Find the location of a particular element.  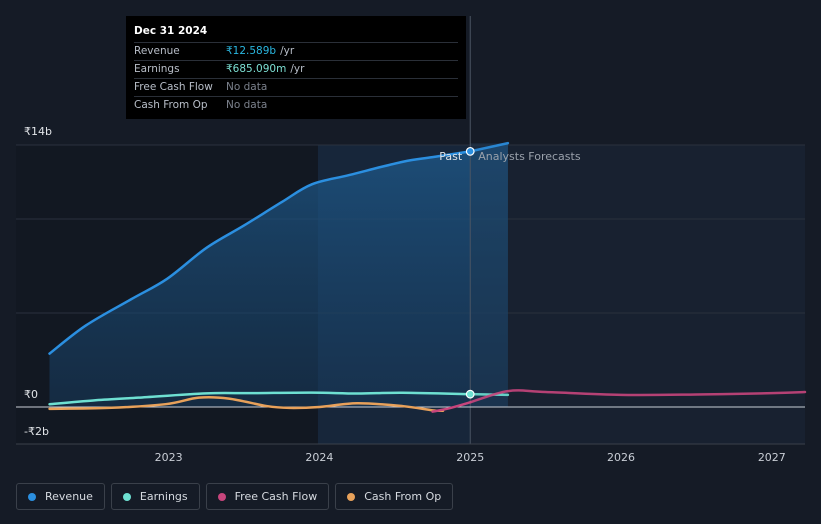

revenue-marker is located at coordinates (470, 151).